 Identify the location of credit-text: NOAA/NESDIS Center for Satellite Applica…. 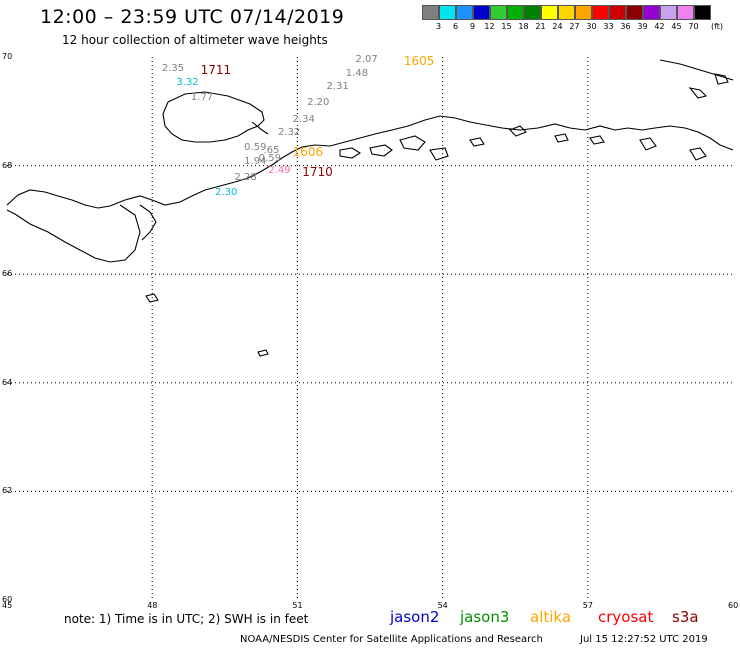
(391, 639).